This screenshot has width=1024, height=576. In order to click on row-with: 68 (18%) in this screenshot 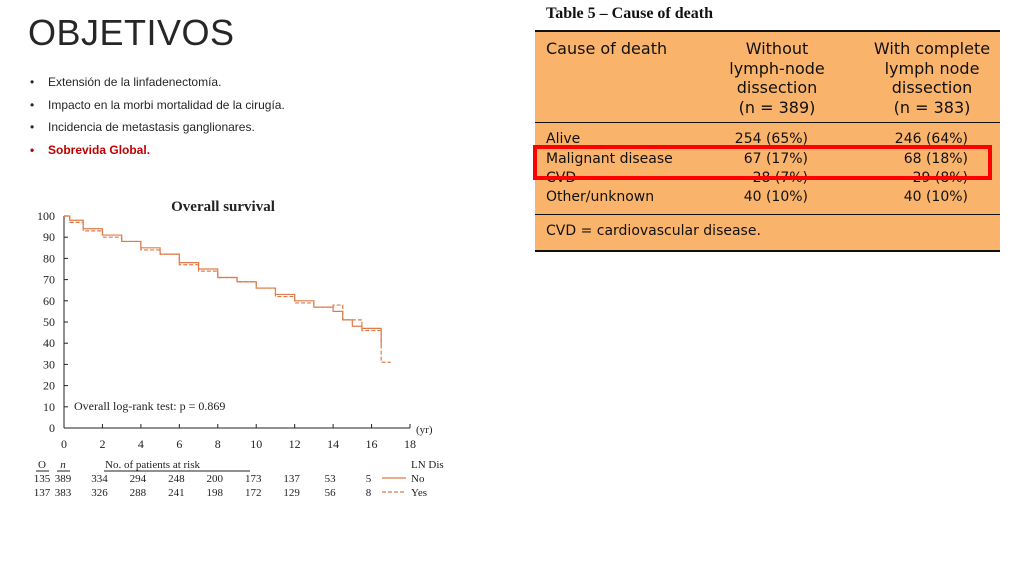, I will do `click(935, 159)`.